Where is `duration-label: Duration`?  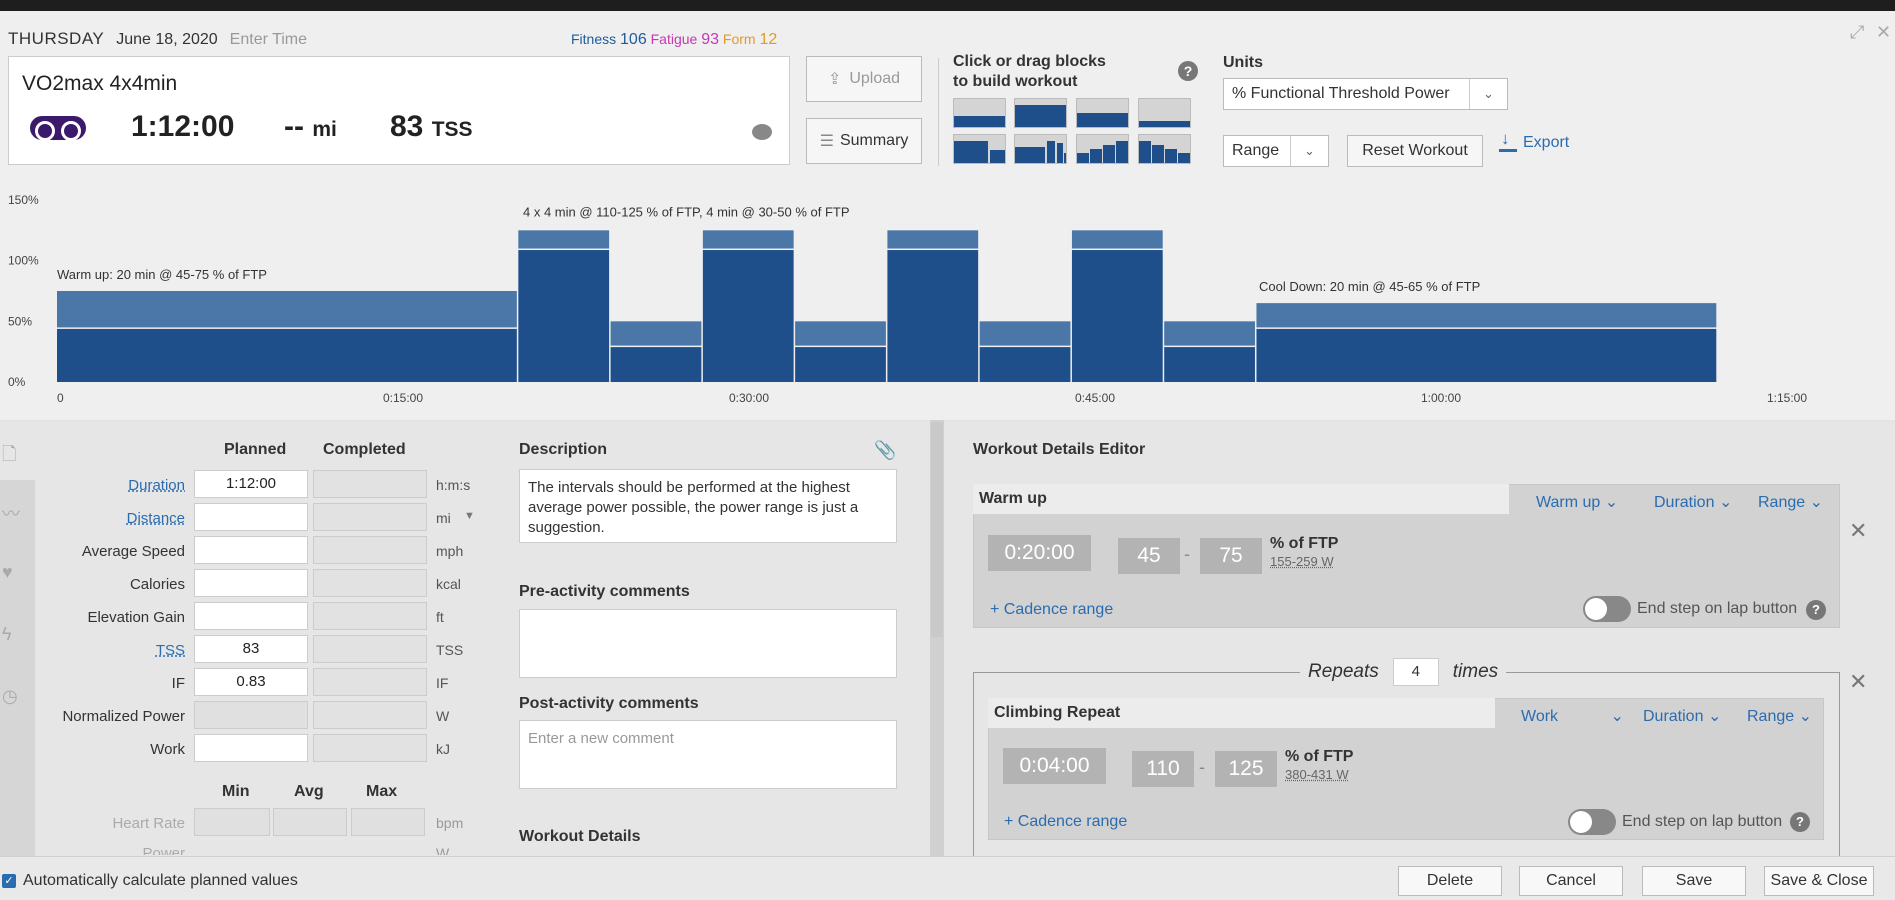 duration-label: Duration is located at coordinates (156, 485).